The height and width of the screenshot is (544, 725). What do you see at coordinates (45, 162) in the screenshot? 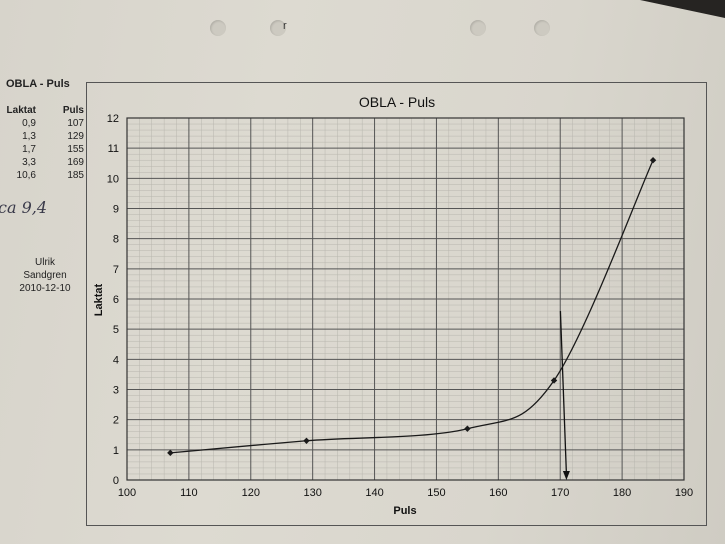
I see `table-row: 3,3 169` at bounding box center [45, 162].